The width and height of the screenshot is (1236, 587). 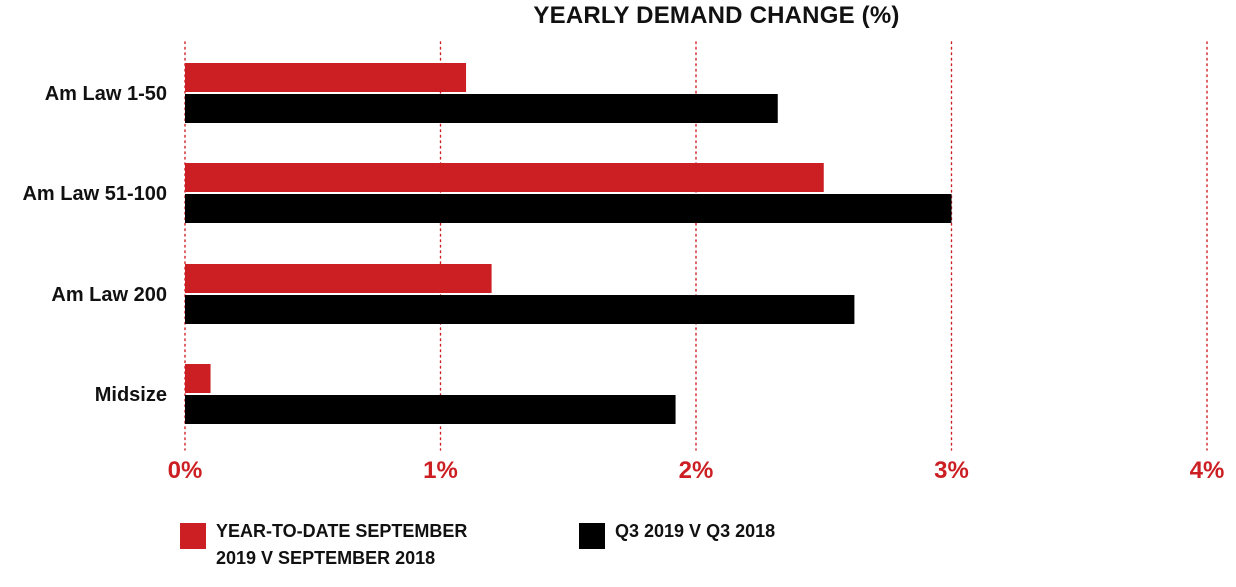 I want to click on legend-item-q3: Q3 2019 V Q3 2018, so click(x=677, y=533).